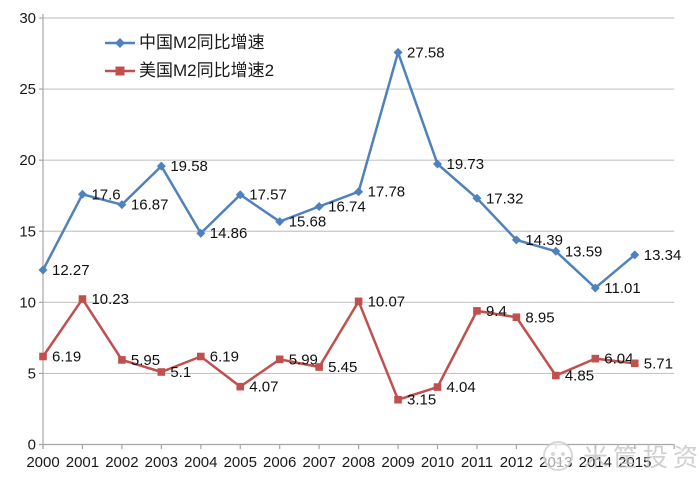  Describe the element at coordinates (121, 462) in the screenshot. I see `x-axis-label: 2002` at that location.